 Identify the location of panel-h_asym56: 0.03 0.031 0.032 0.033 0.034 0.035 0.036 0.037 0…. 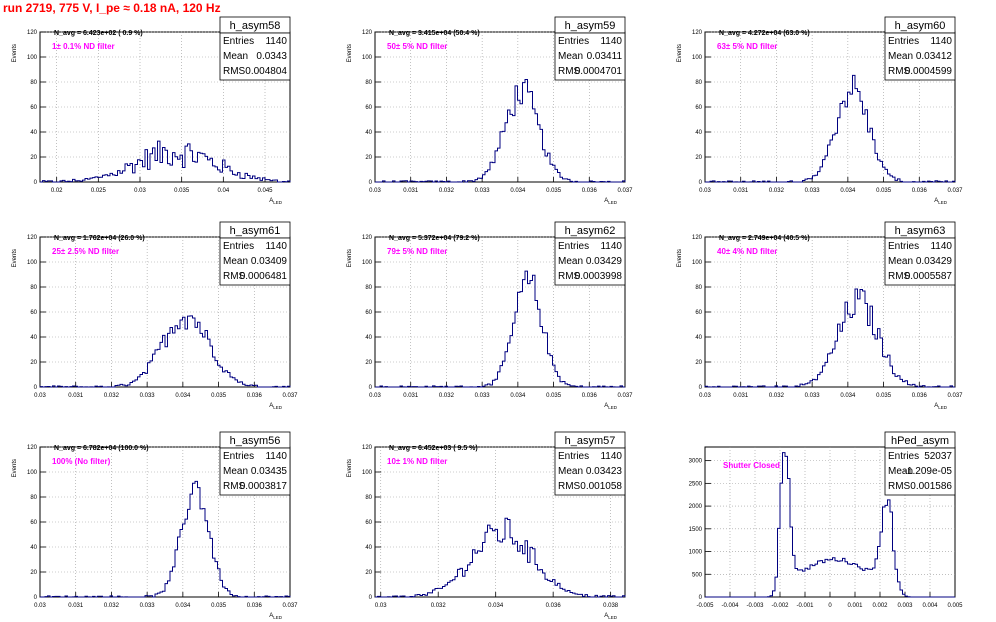
(155, 525).